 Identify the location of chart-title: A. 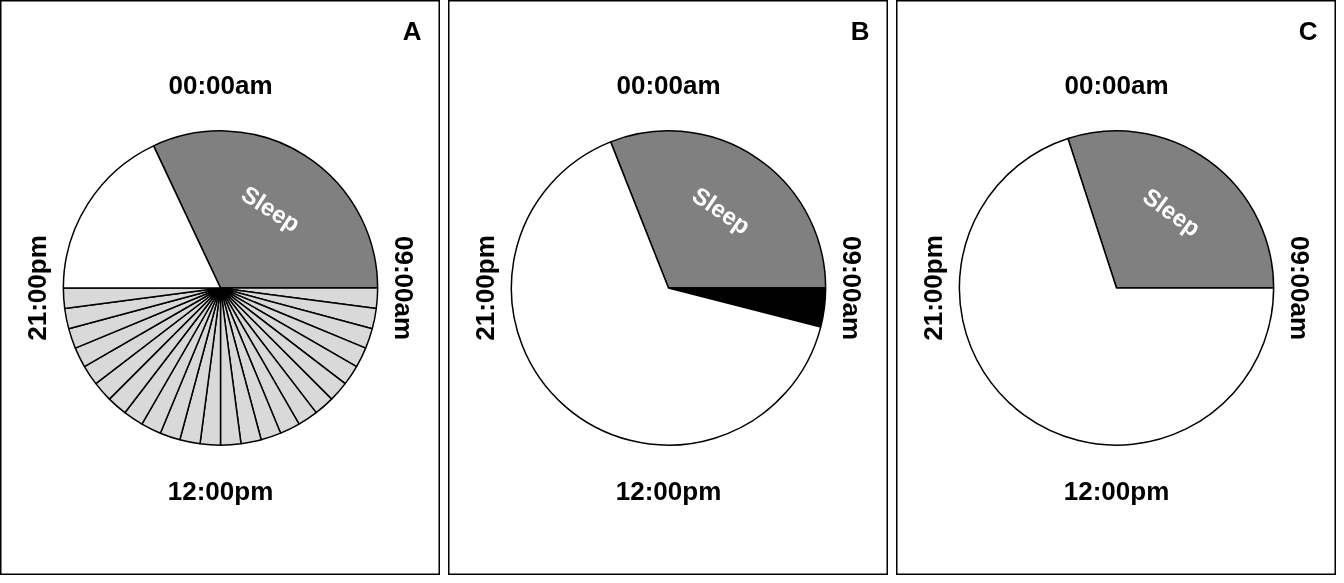
(412, 31).